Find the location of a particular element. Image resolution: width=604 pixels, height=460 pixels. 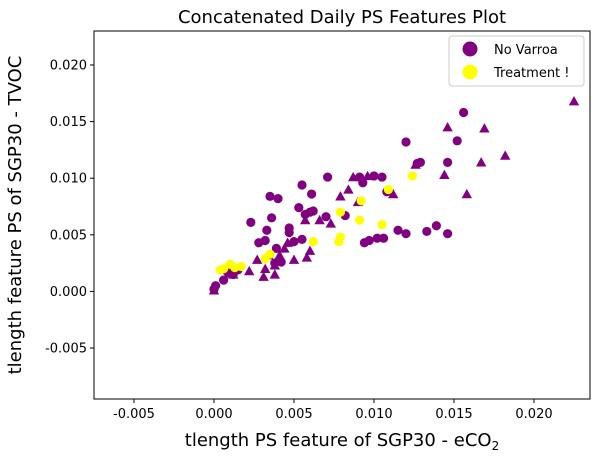

y-axis: -0.005 0.000 0.005 0.010 0.015 0.020 is located at coordinates (69, 207).